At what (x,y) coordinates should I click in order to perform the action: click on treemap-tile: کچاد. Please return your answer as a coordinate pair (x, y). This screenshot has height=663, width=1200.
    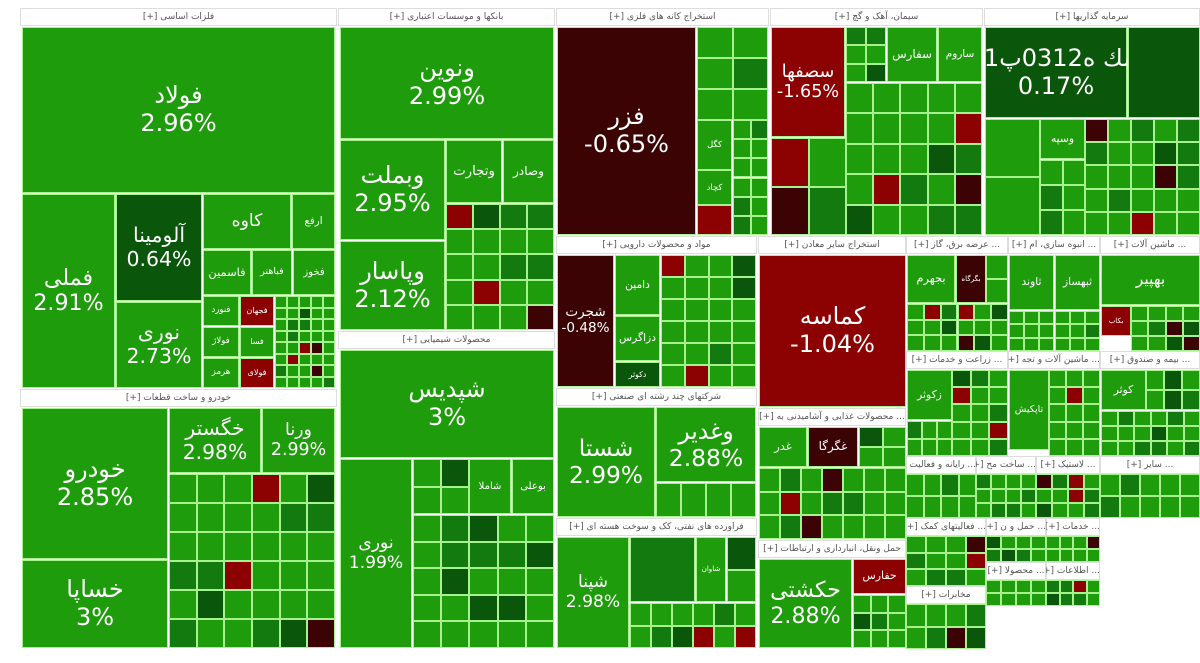
    Looking at the image, I should click on (714, 187).